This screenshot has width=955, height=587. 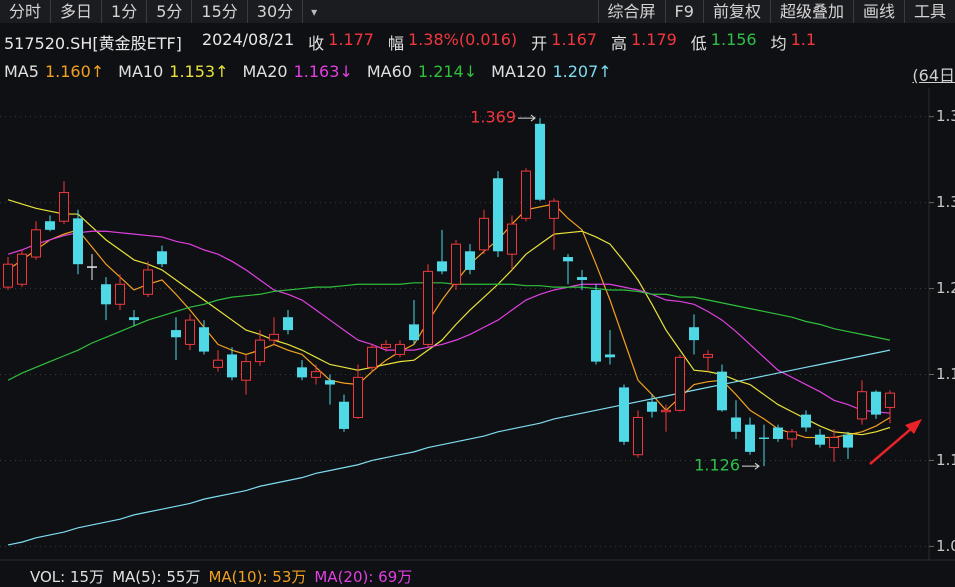 What do you see at coordinates (477, 11) in the screenshot?
I see `toolbar: 分时 多日 1分 5分 15分 30分 ▾ 综合屏 F9 前复权 超级叠加 画线 工具` at bounding box center [477, 11].